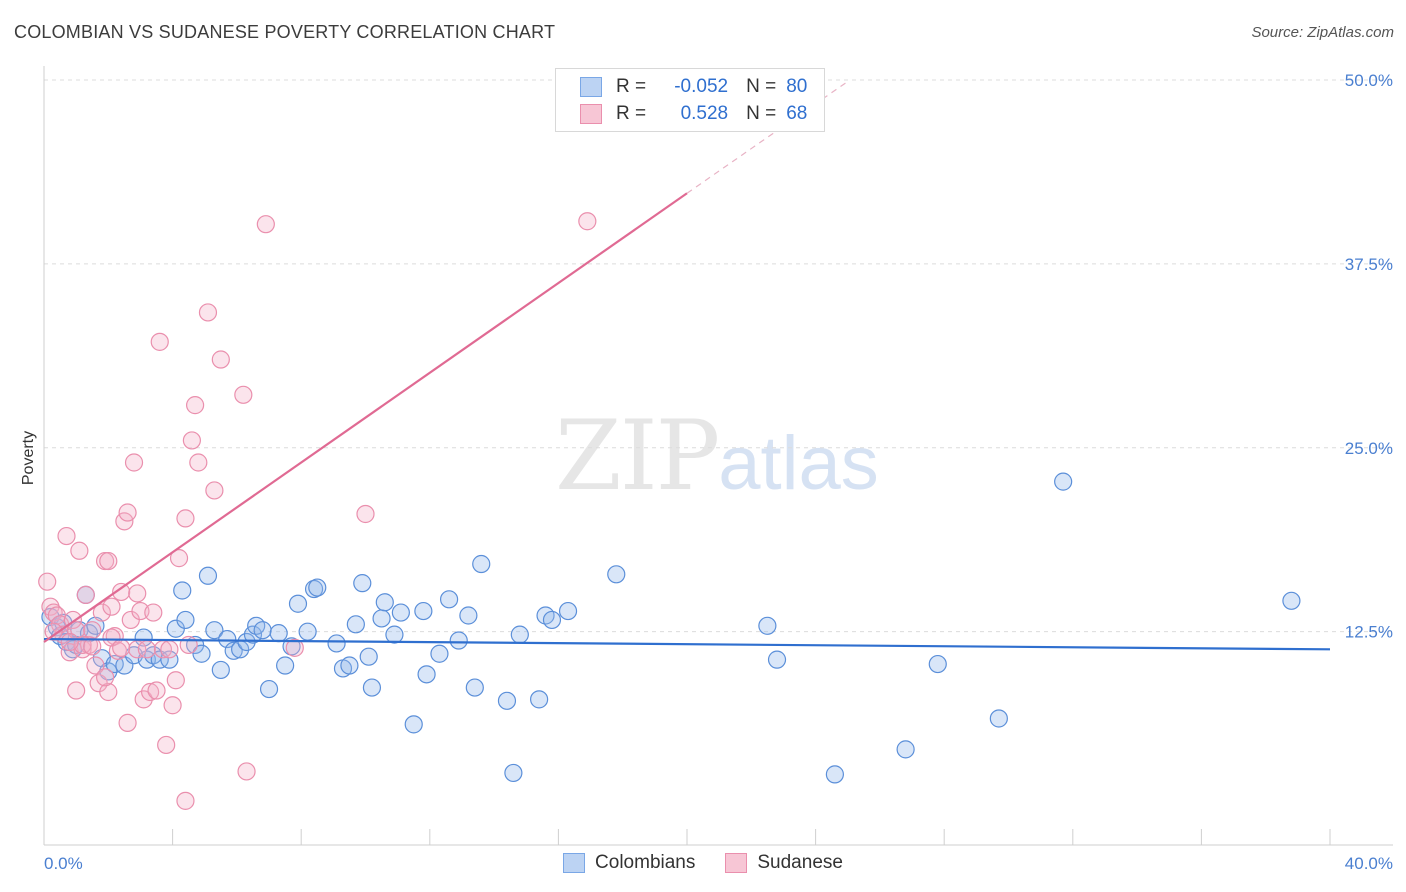 The image size is (1406, 892). Describe the element at coordinates (797, 113) in the screenshot. I see `legend-n-value: 68` at that location.